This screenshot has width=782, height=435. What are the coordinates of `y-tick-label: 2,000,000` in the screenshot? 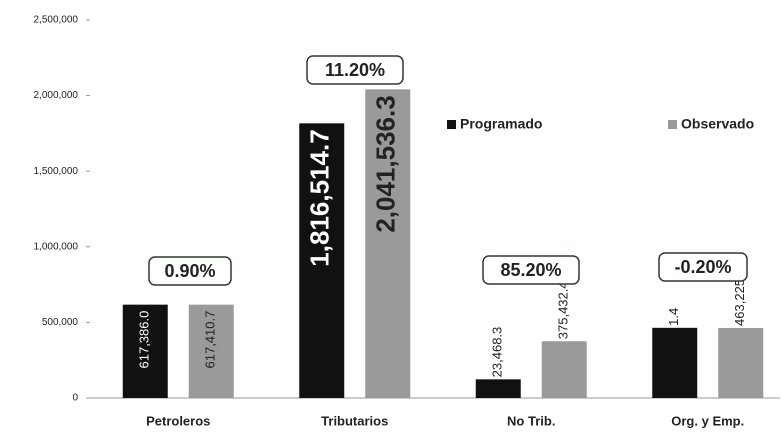 It's located at (56, 95).